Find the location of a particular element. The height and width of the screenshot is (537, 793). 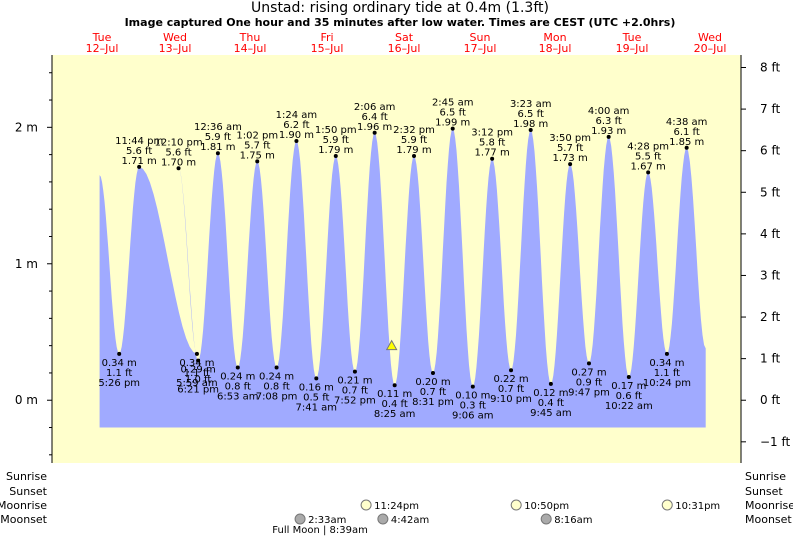

high-tide-label: 1:02 pm5.7 ft1.75 m is located at coordinates (257, 147).